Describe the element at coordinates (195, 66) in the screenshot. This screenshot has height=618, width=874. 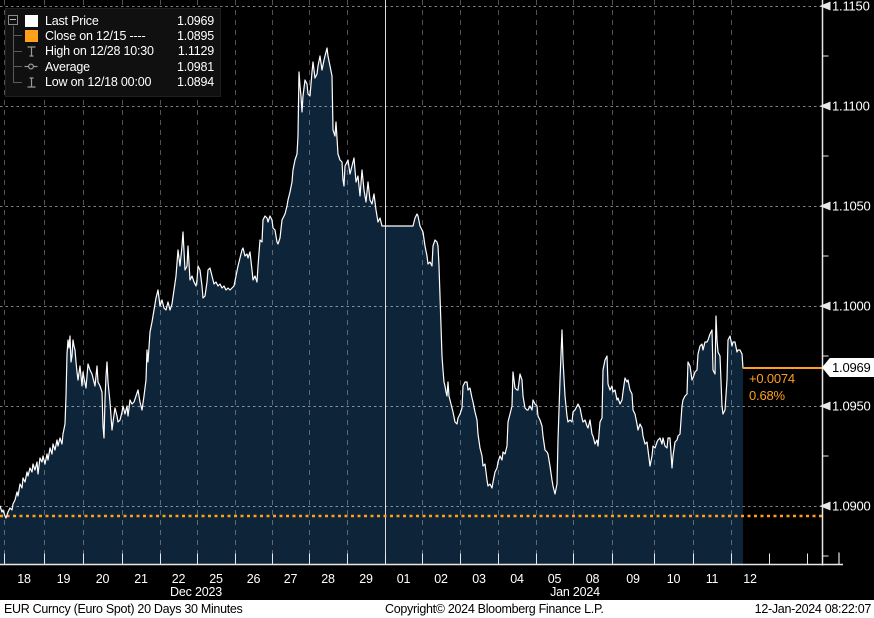
I see `legend-value: 1.0981` at that location.